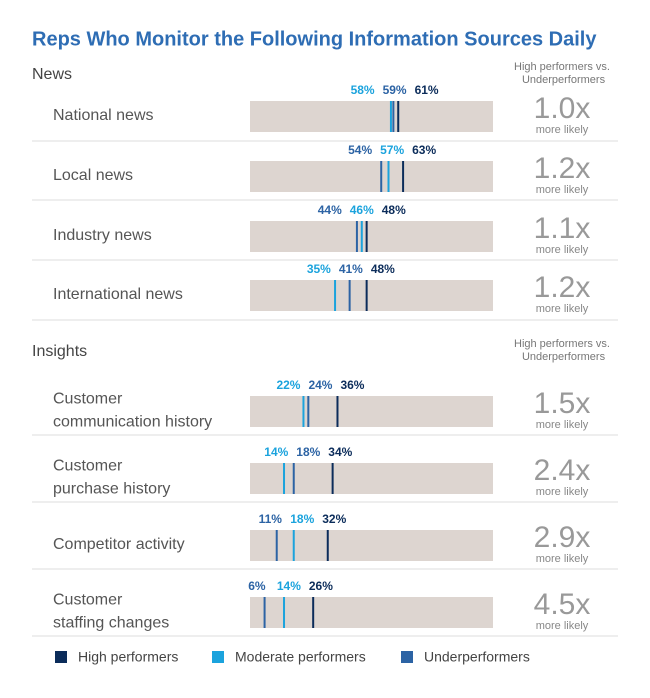 Image resolution: width=650 pixels, height=698 pixels. Describe the element at coordinates (363, 90) in the screenshot. I see `value-label: 58%` at that location.